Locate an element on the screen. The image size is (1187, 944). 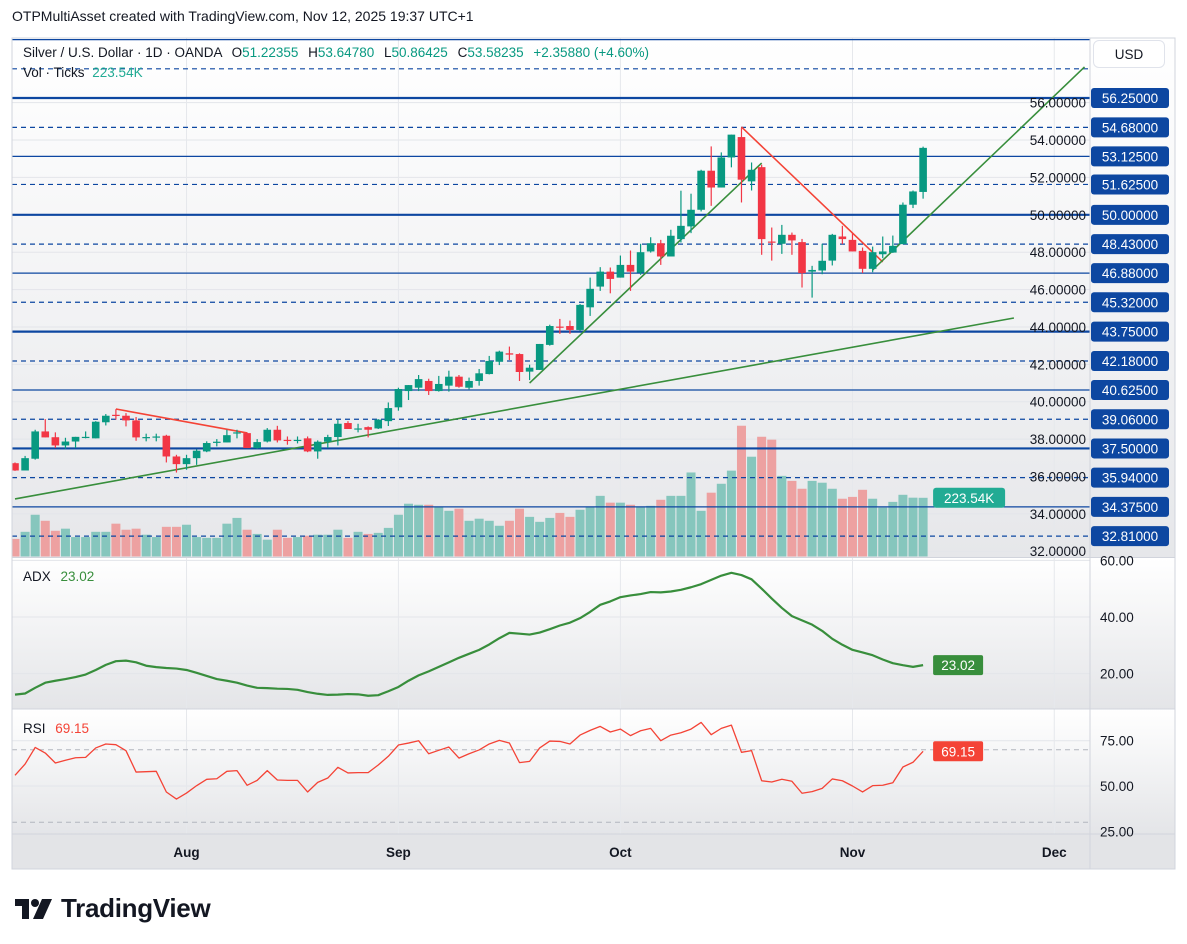
price-level-label: 34.37500 is located at coordinates (1130, 507).